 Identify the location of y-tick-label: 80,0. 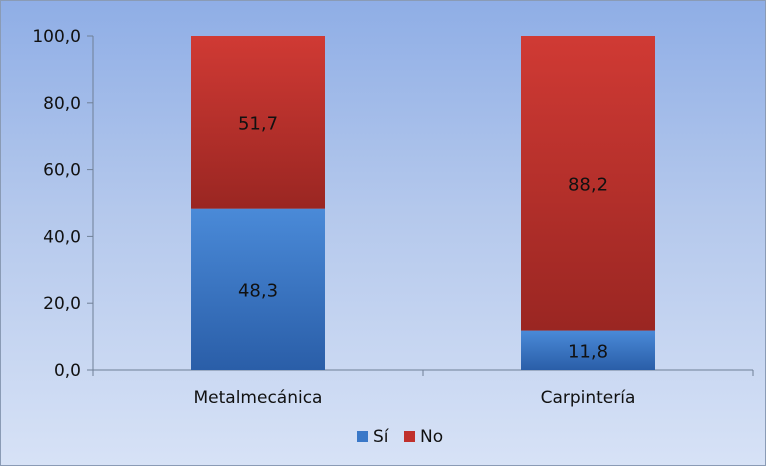
(62, 104).